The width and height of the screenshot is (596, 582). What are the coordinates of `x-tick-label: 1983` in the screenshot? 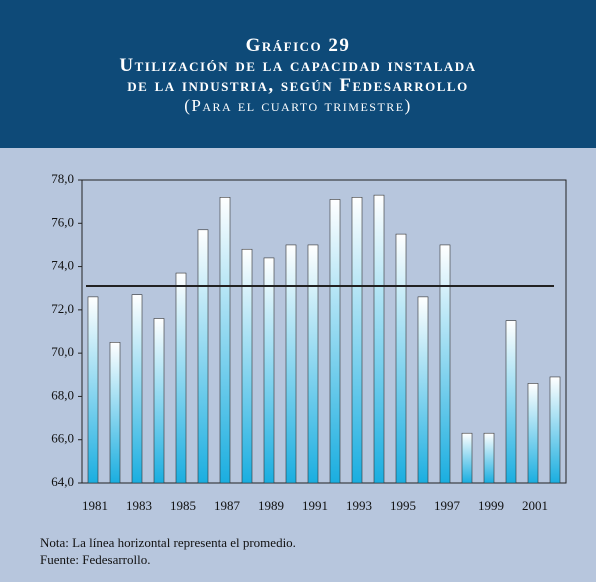 It's located at (139, 505).